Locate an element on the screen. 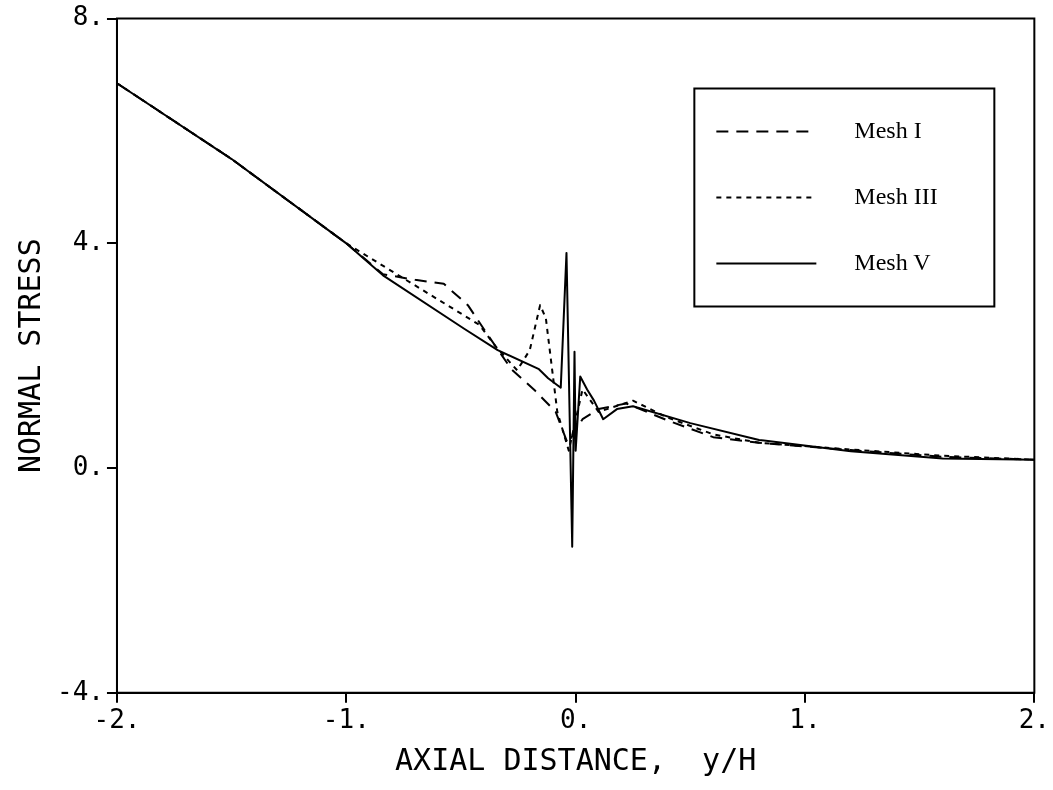 The height and width of the screenshot is (790, 1053). x-tick-label: 2. is located at coordinates (1034, 719).